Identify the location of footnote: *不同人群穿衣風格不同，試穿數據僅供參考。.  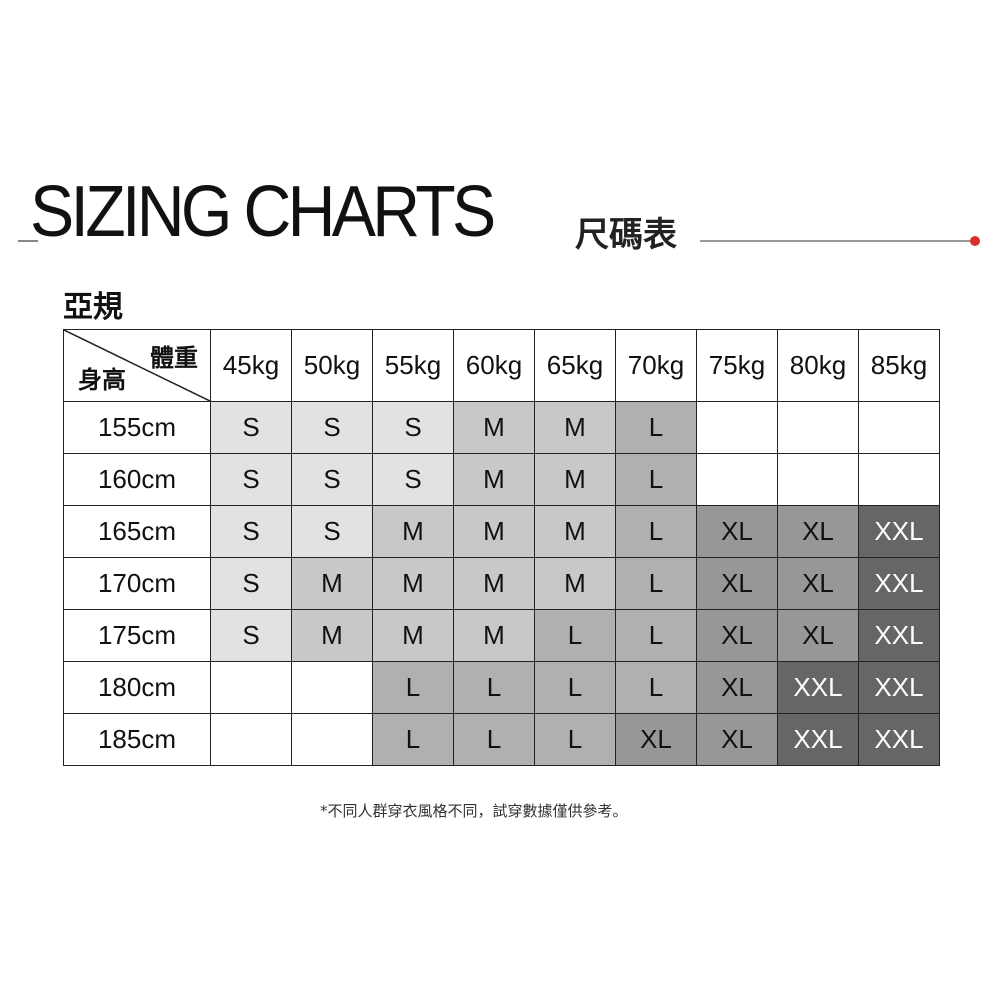
(474, 811).